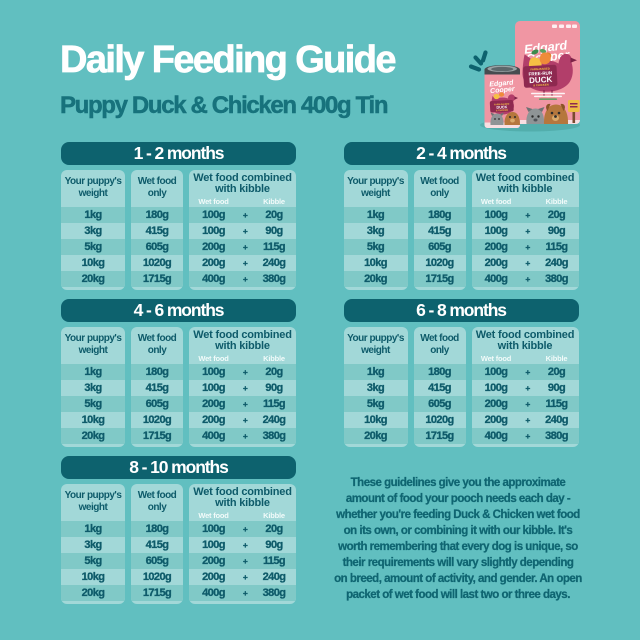 This screenshot has width=640, height=640. Describe the element at coordinates (540, 73) in the screenshot. I see `svg-text: FREE-RUN` at that location.